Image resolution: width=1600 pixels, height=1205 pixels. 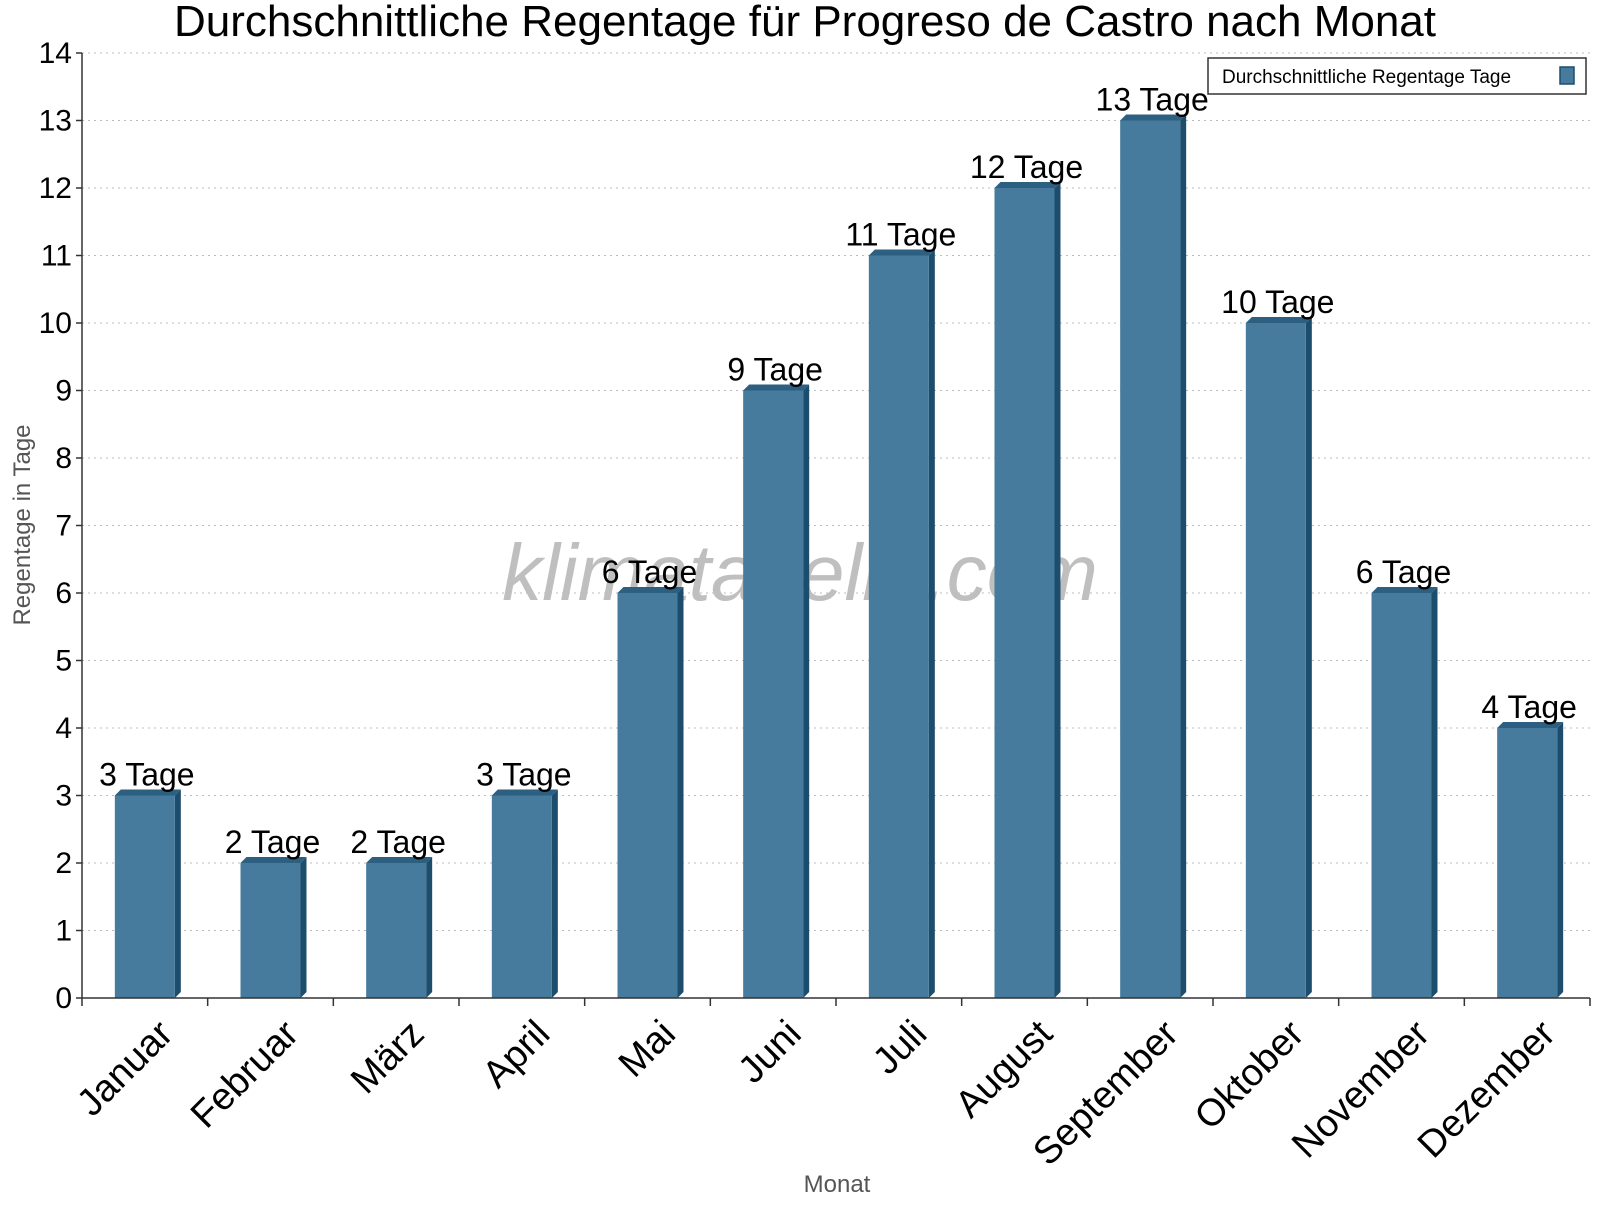 What do you see at coordinates (22, 524) in the screenshot?
I see `y-axis-title: Regentage in Tage` at bounding box center [22, 524].